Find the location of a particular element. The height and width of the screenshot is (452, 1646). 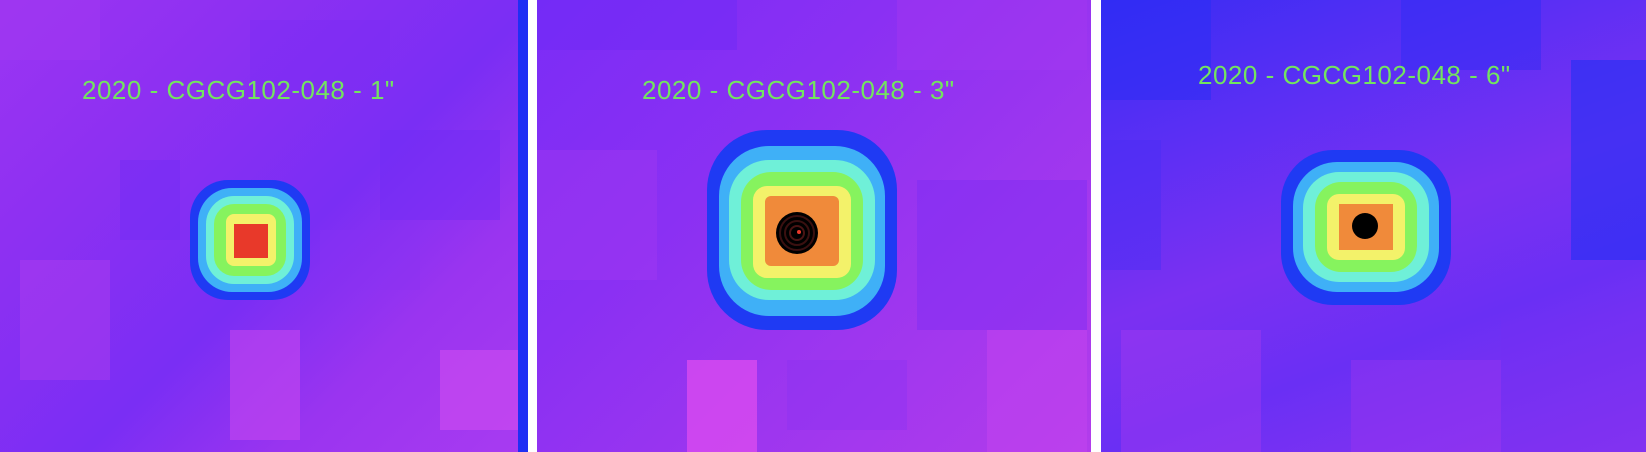

panel-1-edge is located at coordinates (523, 226).